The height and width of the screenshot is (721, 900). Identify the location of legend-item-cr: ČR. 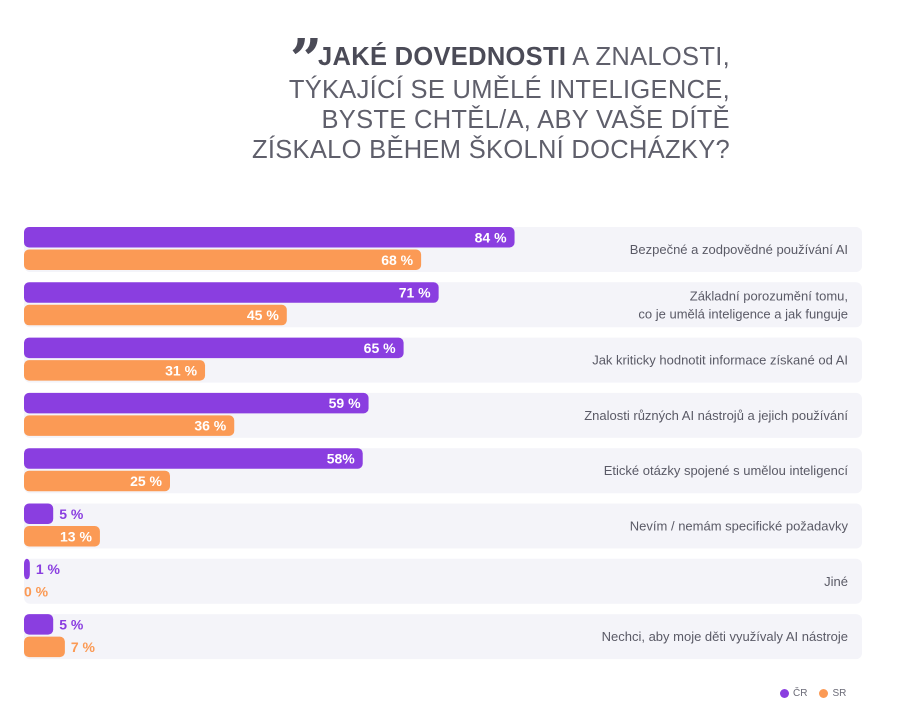
(793, 693).